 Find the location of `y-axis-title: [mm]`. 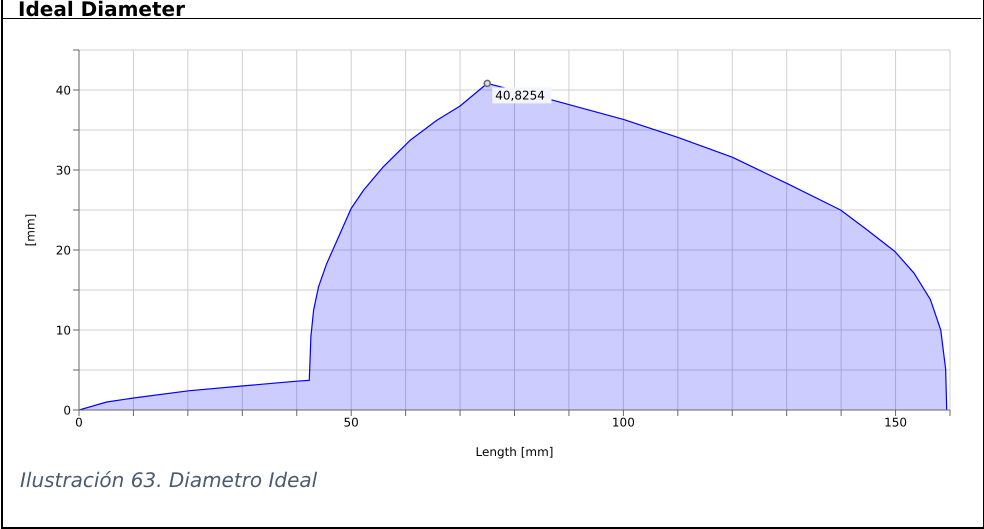

y-axis-title: [mm] is located at coordinates (30, 230).